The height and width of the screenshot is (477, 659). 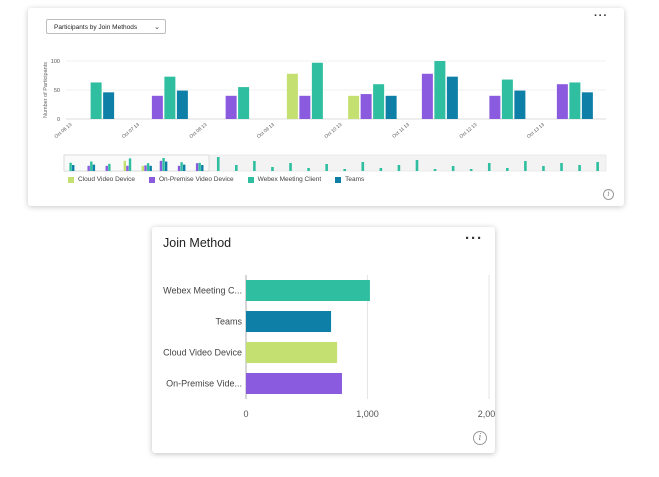 What do you see at coordinates (266, 131) in the screenshot?
I see `x-tick-label: Oct 09 13` at bounding box center [266, 131].